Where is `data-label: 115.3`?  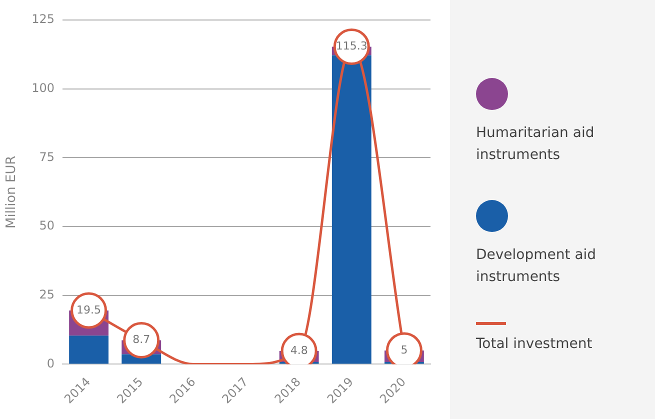
data-label: 115.3 is located at coordinates (352, 46).